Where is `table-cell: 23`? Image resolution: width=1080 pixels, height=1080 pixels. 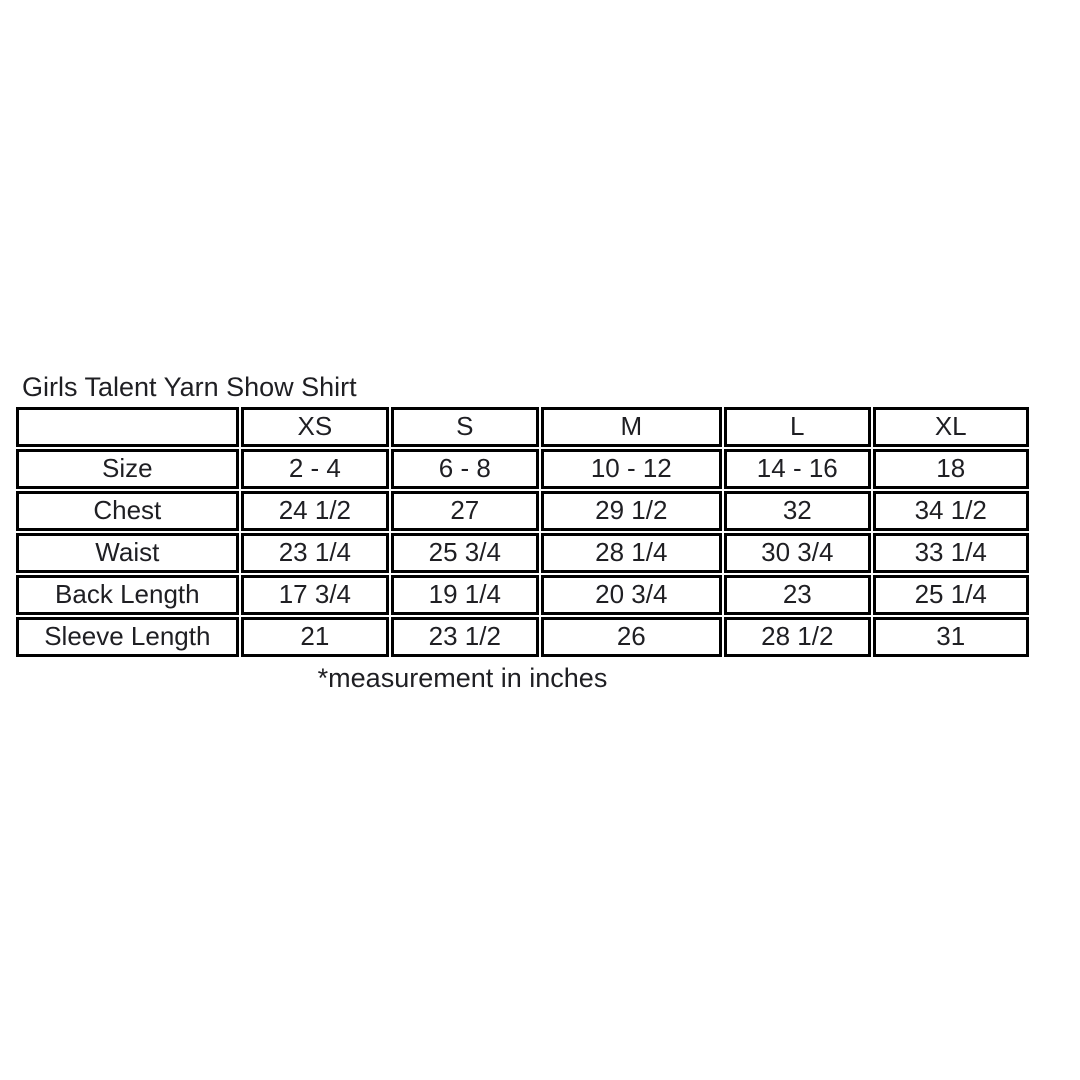
table-cell: 23 is located at coordinates (797, 595).